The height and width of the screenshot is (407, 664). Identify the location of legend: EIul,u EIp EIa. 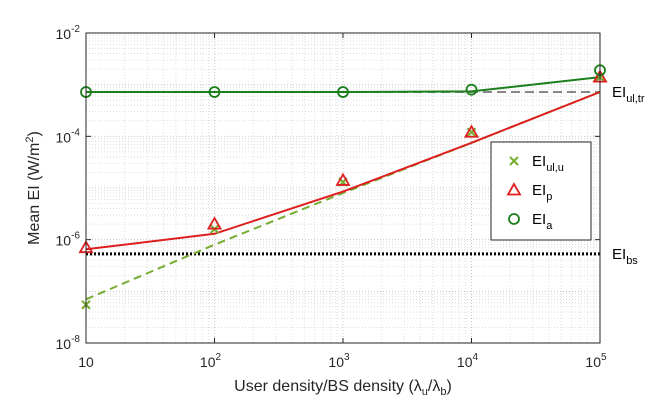
(541, 191).